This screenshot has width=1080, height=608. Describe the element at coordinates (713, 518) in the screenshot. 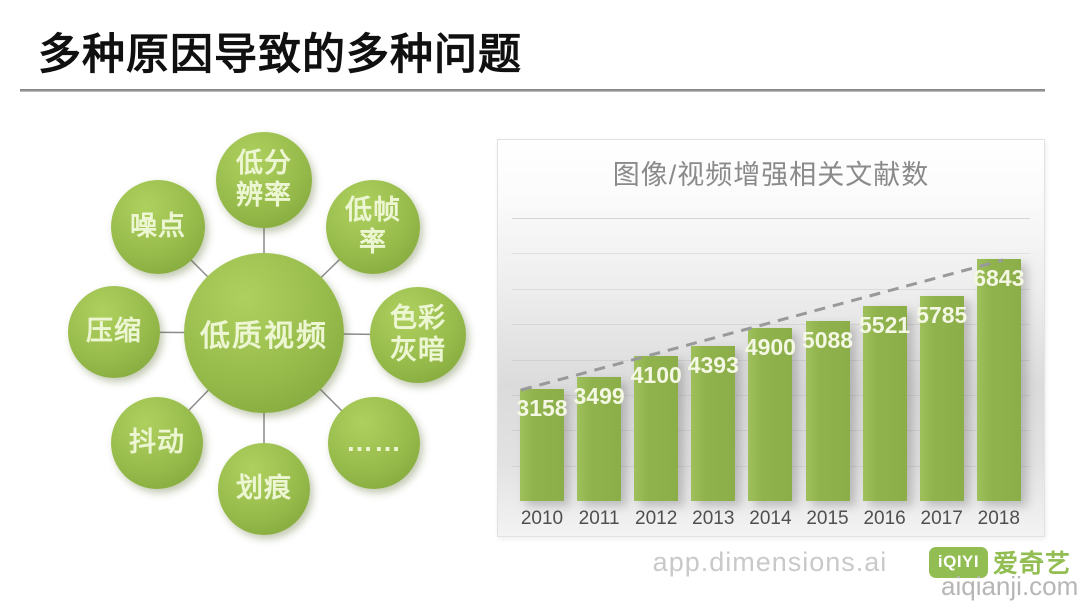

I see `x-tick-label: 2013` at that location.